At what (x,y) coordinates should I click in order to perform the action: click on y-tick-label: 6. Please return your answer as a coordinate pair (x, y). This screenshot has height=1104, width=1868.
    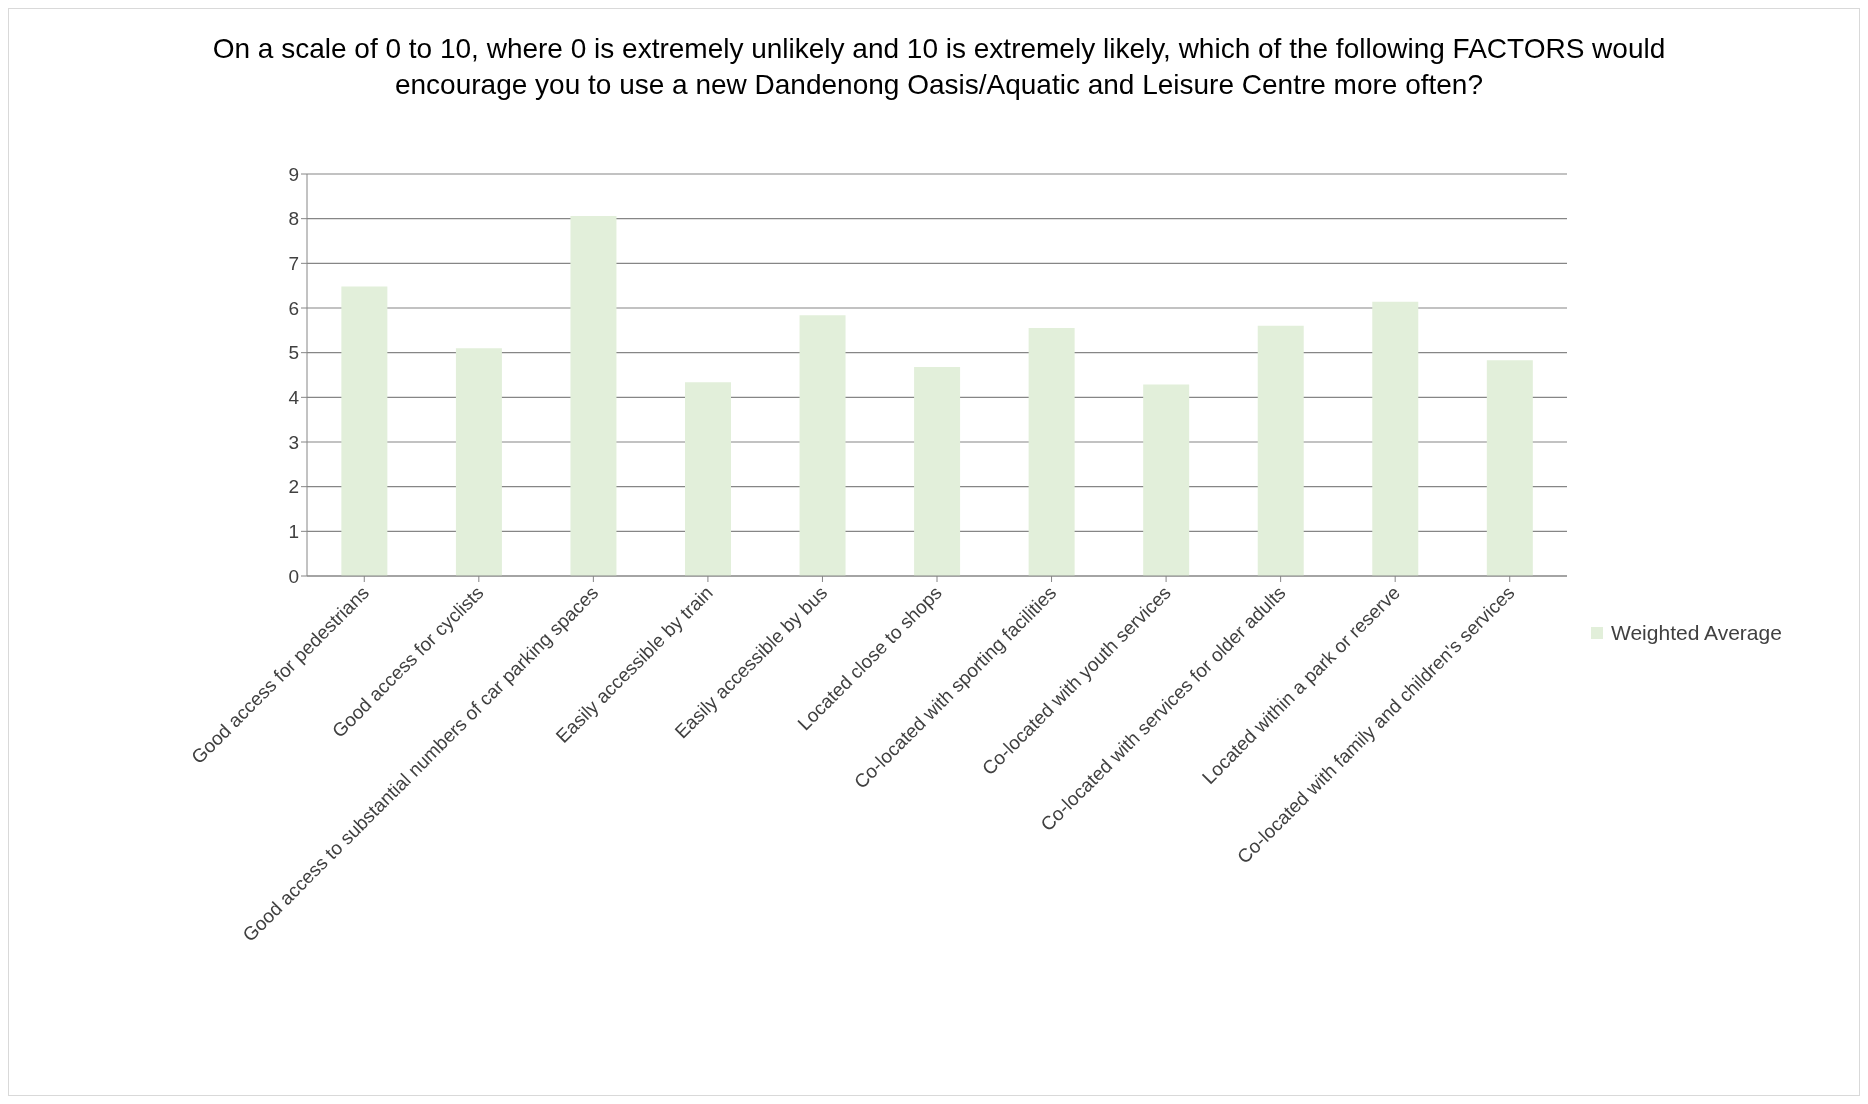
    Looking at the image, I should click on (293, 308).